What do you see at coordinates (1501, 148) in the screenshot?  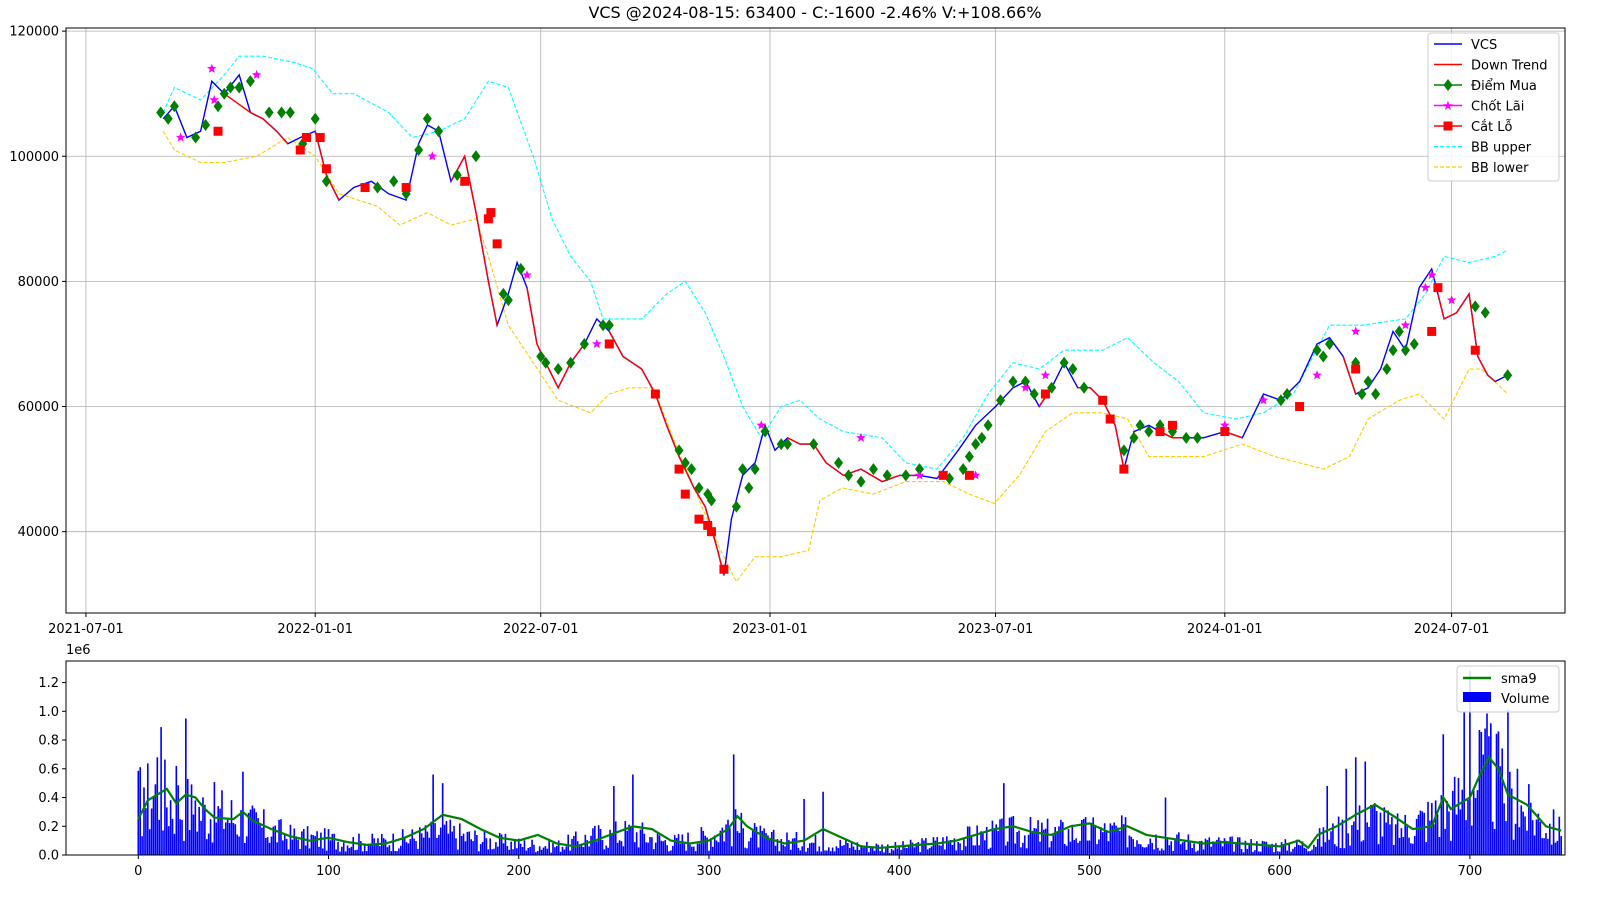 I see `legend-bb-upper: BB upper` at bounding box center [1501, 148].